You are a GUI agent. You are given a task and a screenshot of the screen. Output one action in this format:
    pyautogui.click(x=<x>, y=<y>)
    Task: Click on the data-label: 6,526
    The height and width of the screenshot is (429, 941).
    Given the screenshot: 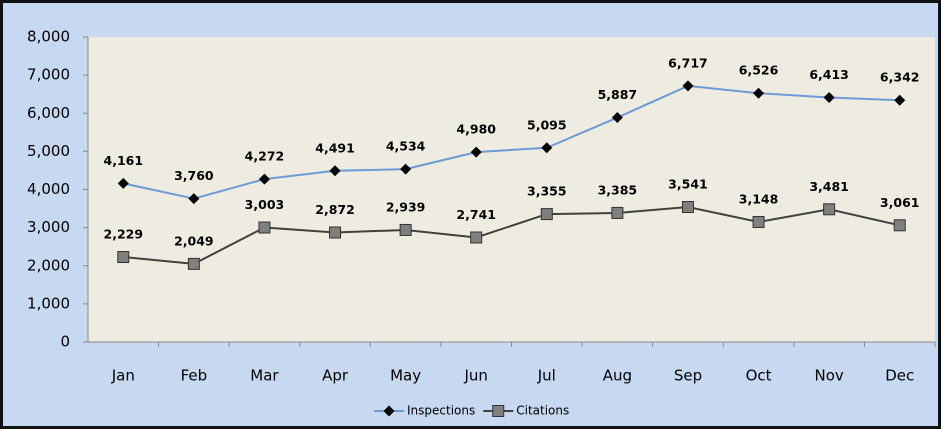 What is the action you would take?
    pyautogui.click(x=759, y=70)
    